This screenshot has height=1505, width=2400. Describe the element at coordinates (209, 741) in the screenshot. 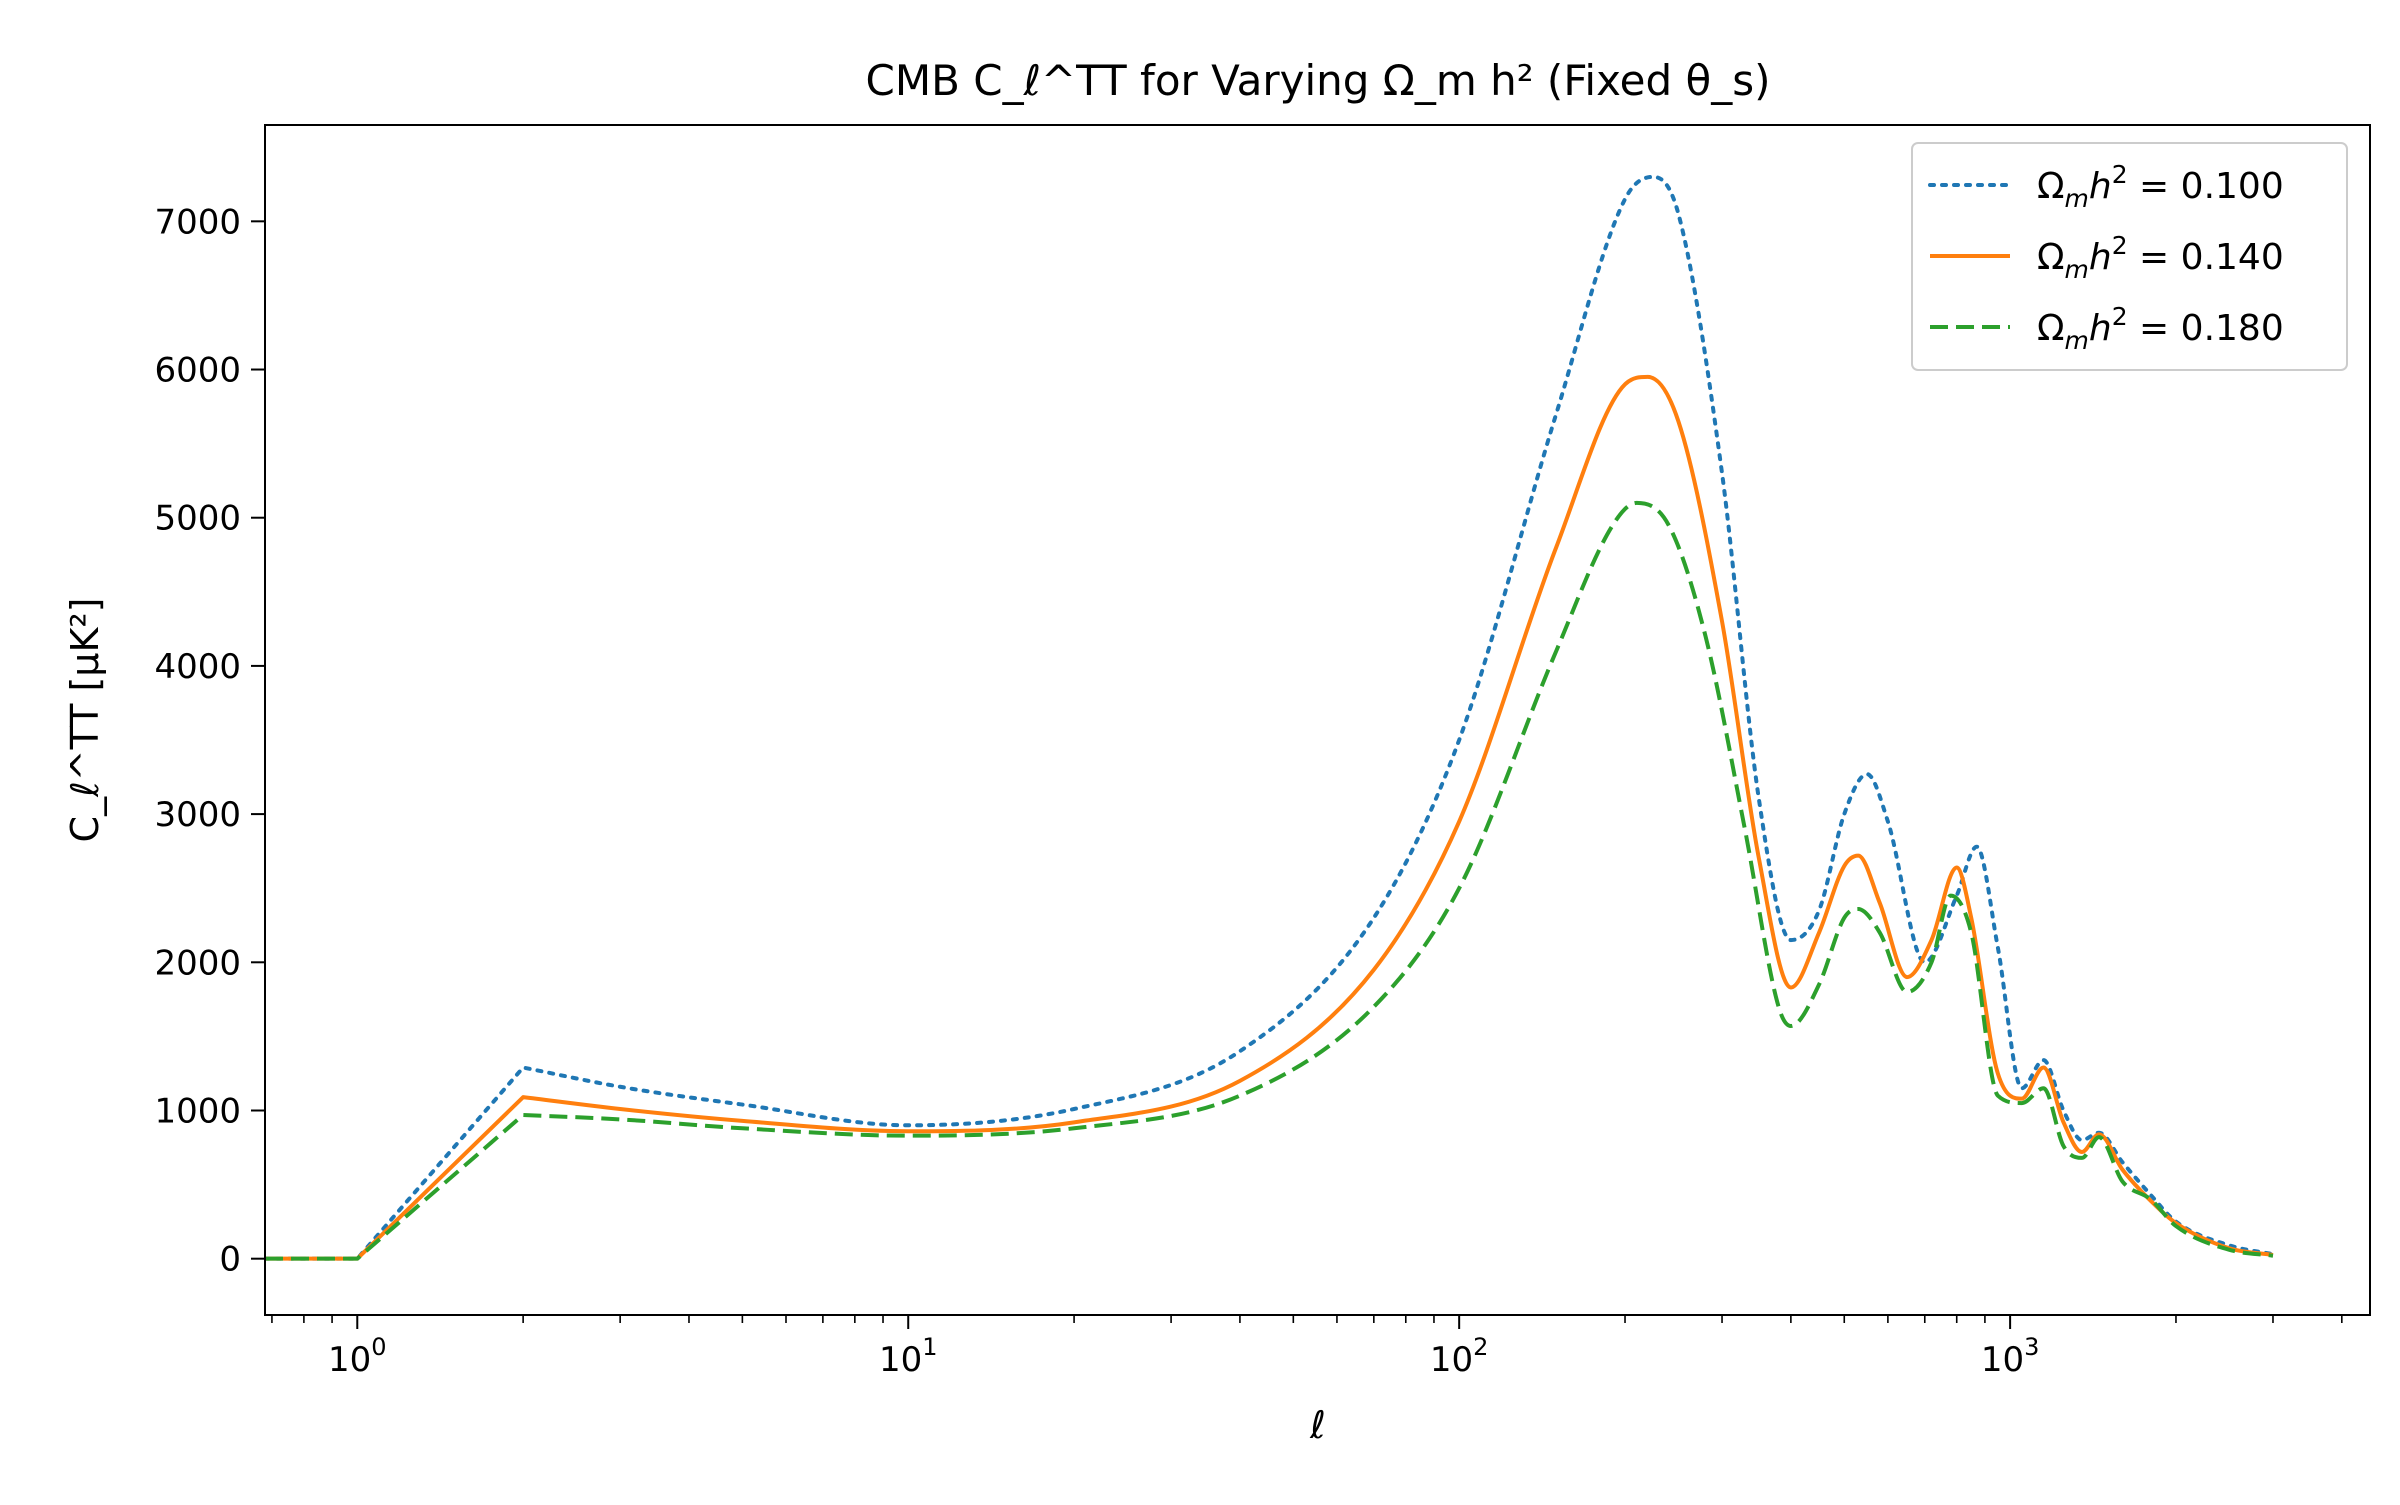

I see `y-axis: 0 1000 2000 3000 4000 5000 6000 7000` at that location.